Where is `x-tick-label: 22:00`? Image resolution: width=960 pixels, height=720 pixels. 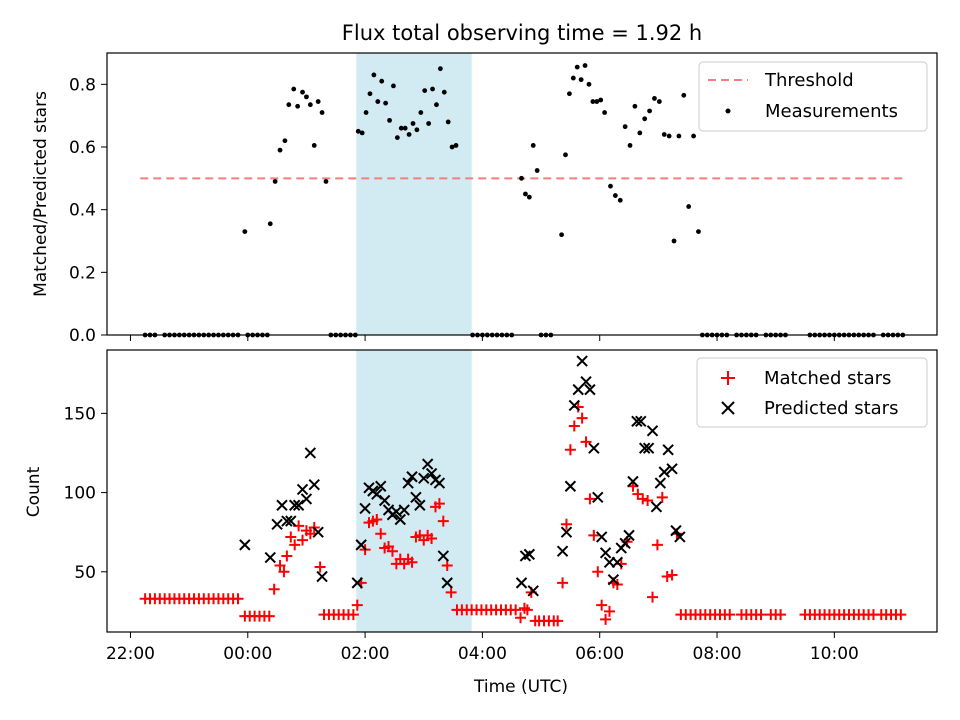 x-tick-label: 22:00 is located at coordinates (130, 654).